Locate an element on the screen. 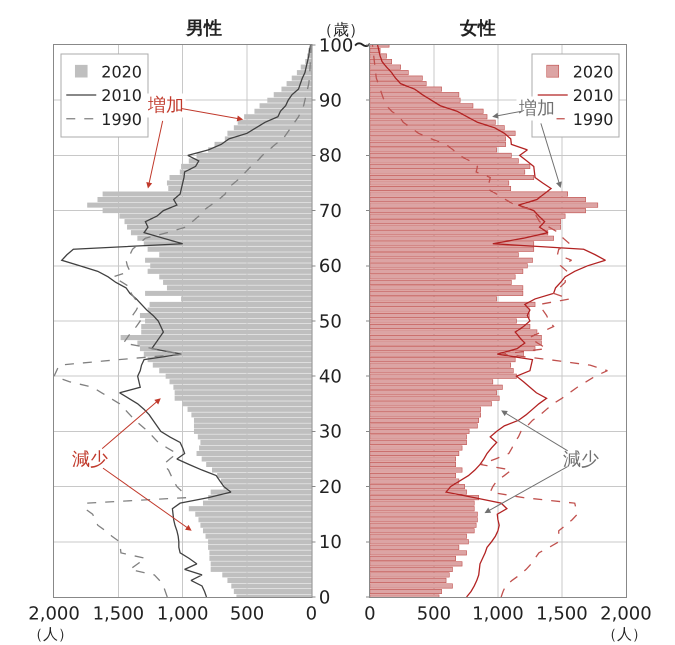  y-tick-label: 70 is located at coordinates (330, 211).